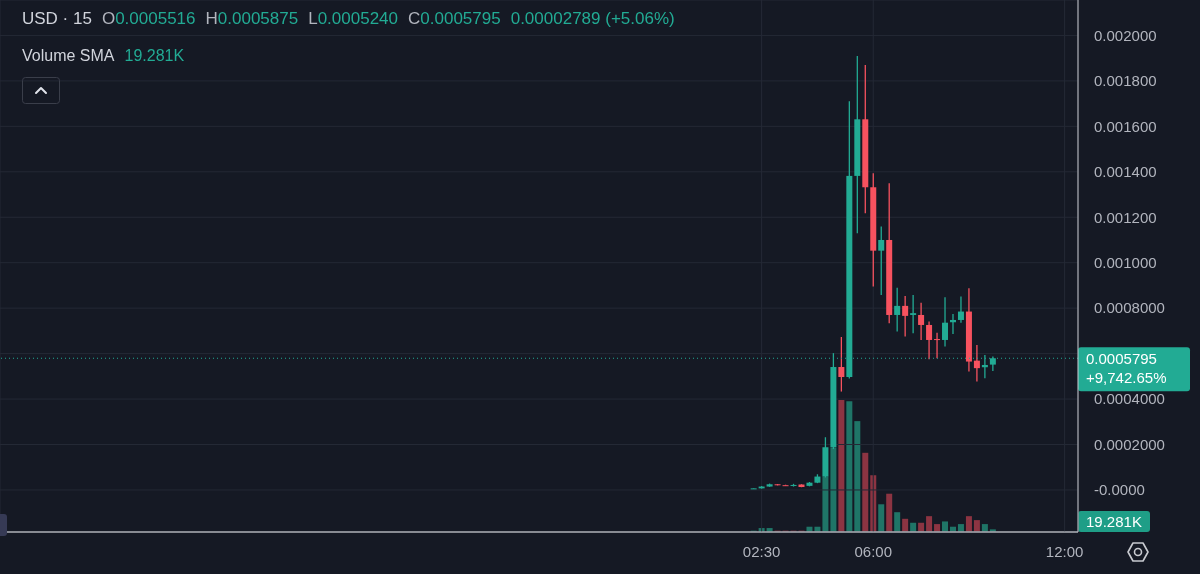 The height and width of the screenshot is (574, 1200). Describe the element at coordinates (1114, 521) in the screenshot. I see `text: 19.281K` at that location.